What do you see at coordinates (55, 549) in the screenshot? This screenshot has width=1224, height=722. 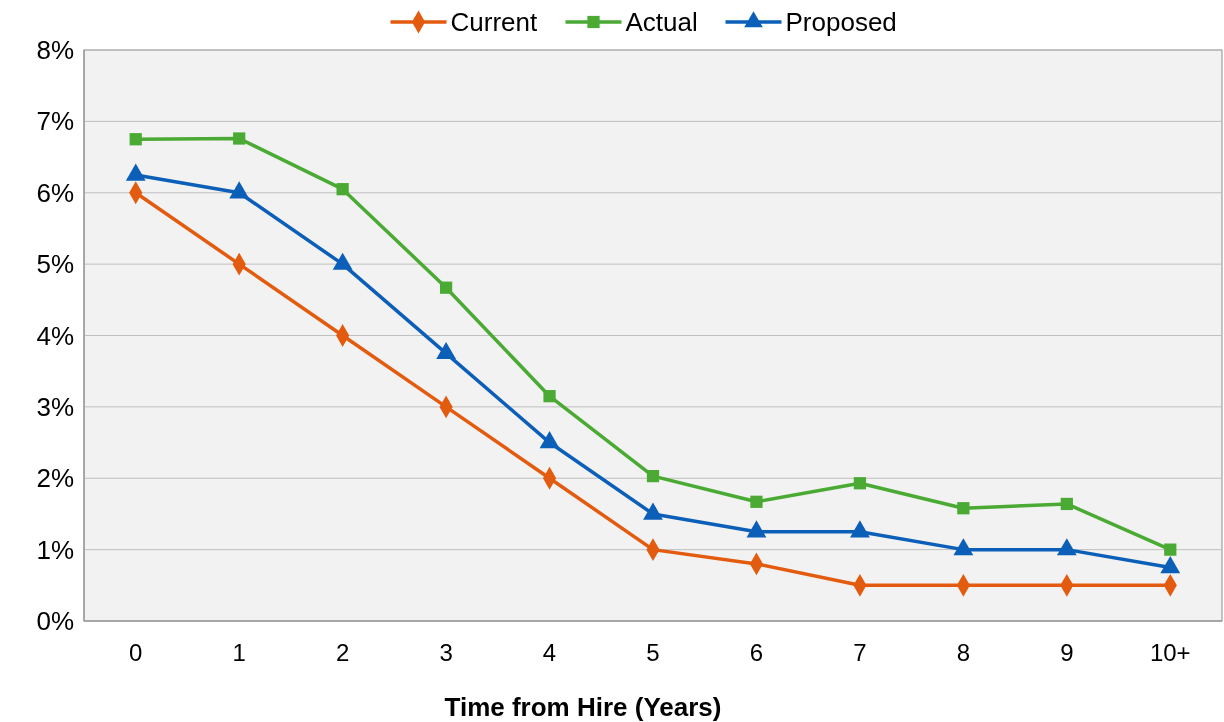 I see `y-tick-label: 1%` at bounding box center [55, 549].